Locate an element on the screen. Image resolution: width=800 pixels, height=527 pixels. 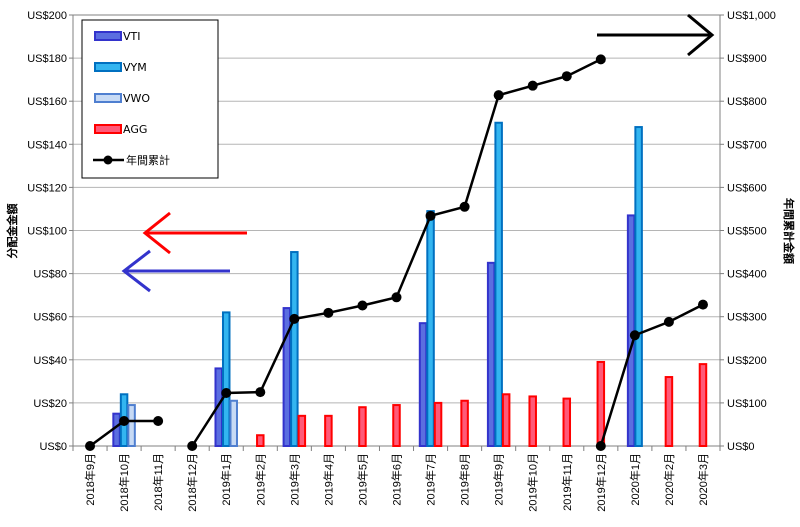
x-tick-label: 2018年12月 is located at coordinates (192, 482).